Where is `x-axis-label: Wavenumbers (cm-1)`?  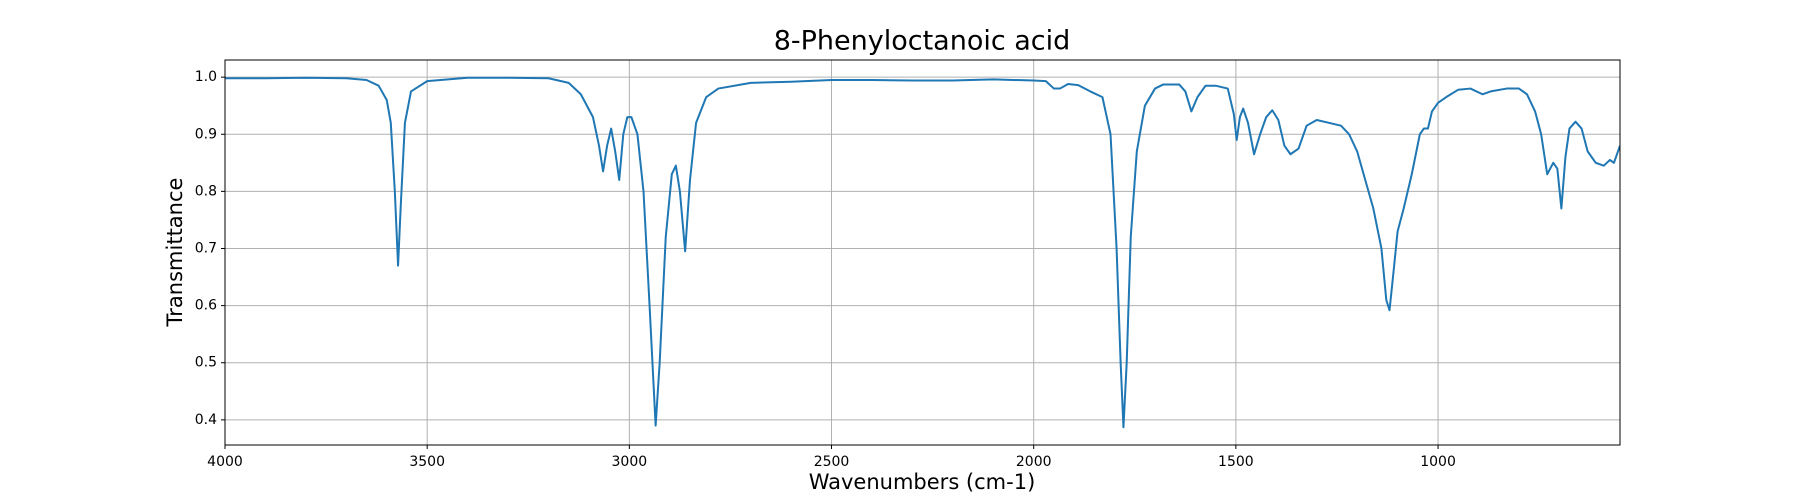
x-axis-label: Wavenumbers (cm-1) is located at coordinates (922, 482).